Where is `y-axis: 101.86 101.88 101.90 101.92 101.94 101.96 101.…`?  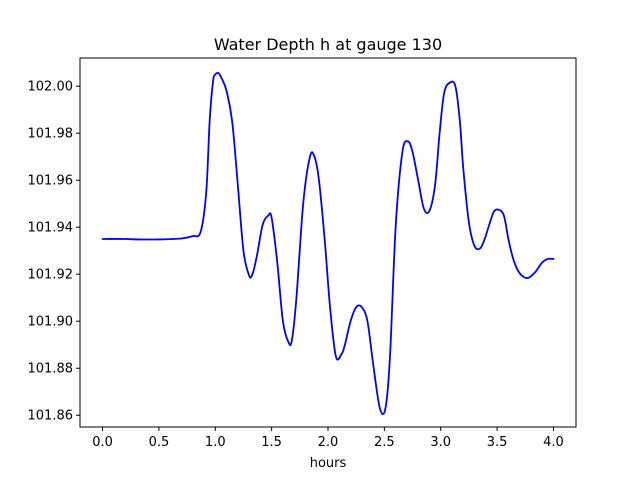 y-axis: 101.86 101.88 101.90 101.92 101.94 101.96 101.… is located at coordinates (54, 252).